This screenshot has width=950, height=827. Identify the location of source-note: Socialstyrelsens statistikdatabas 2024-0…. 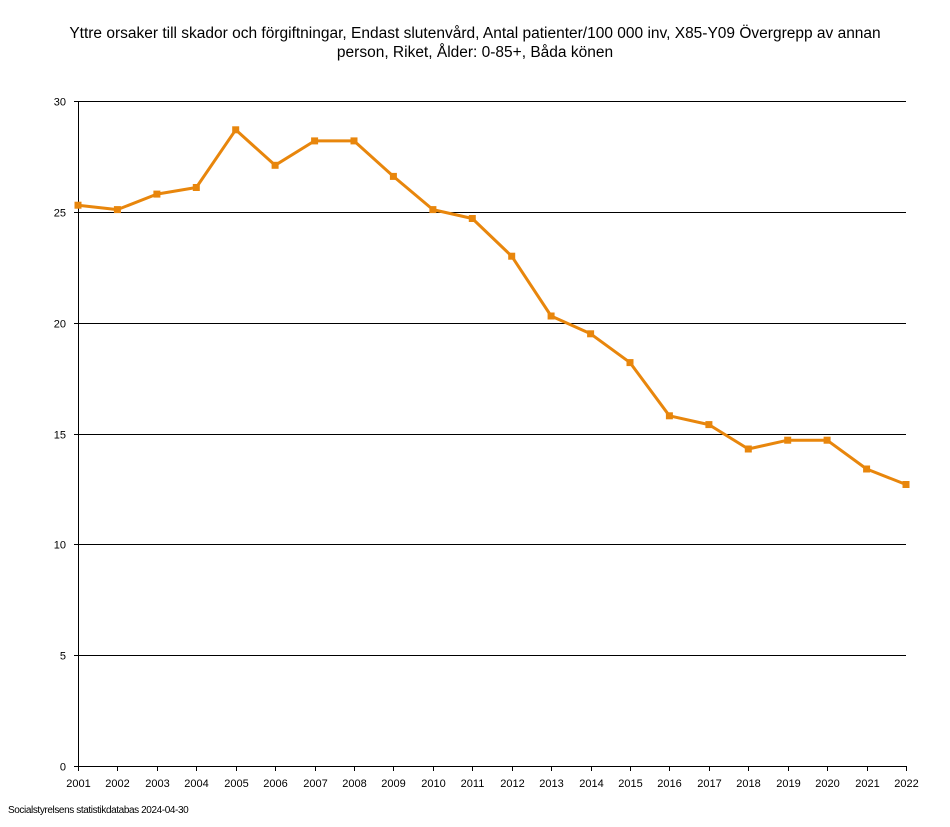
(98, 810).